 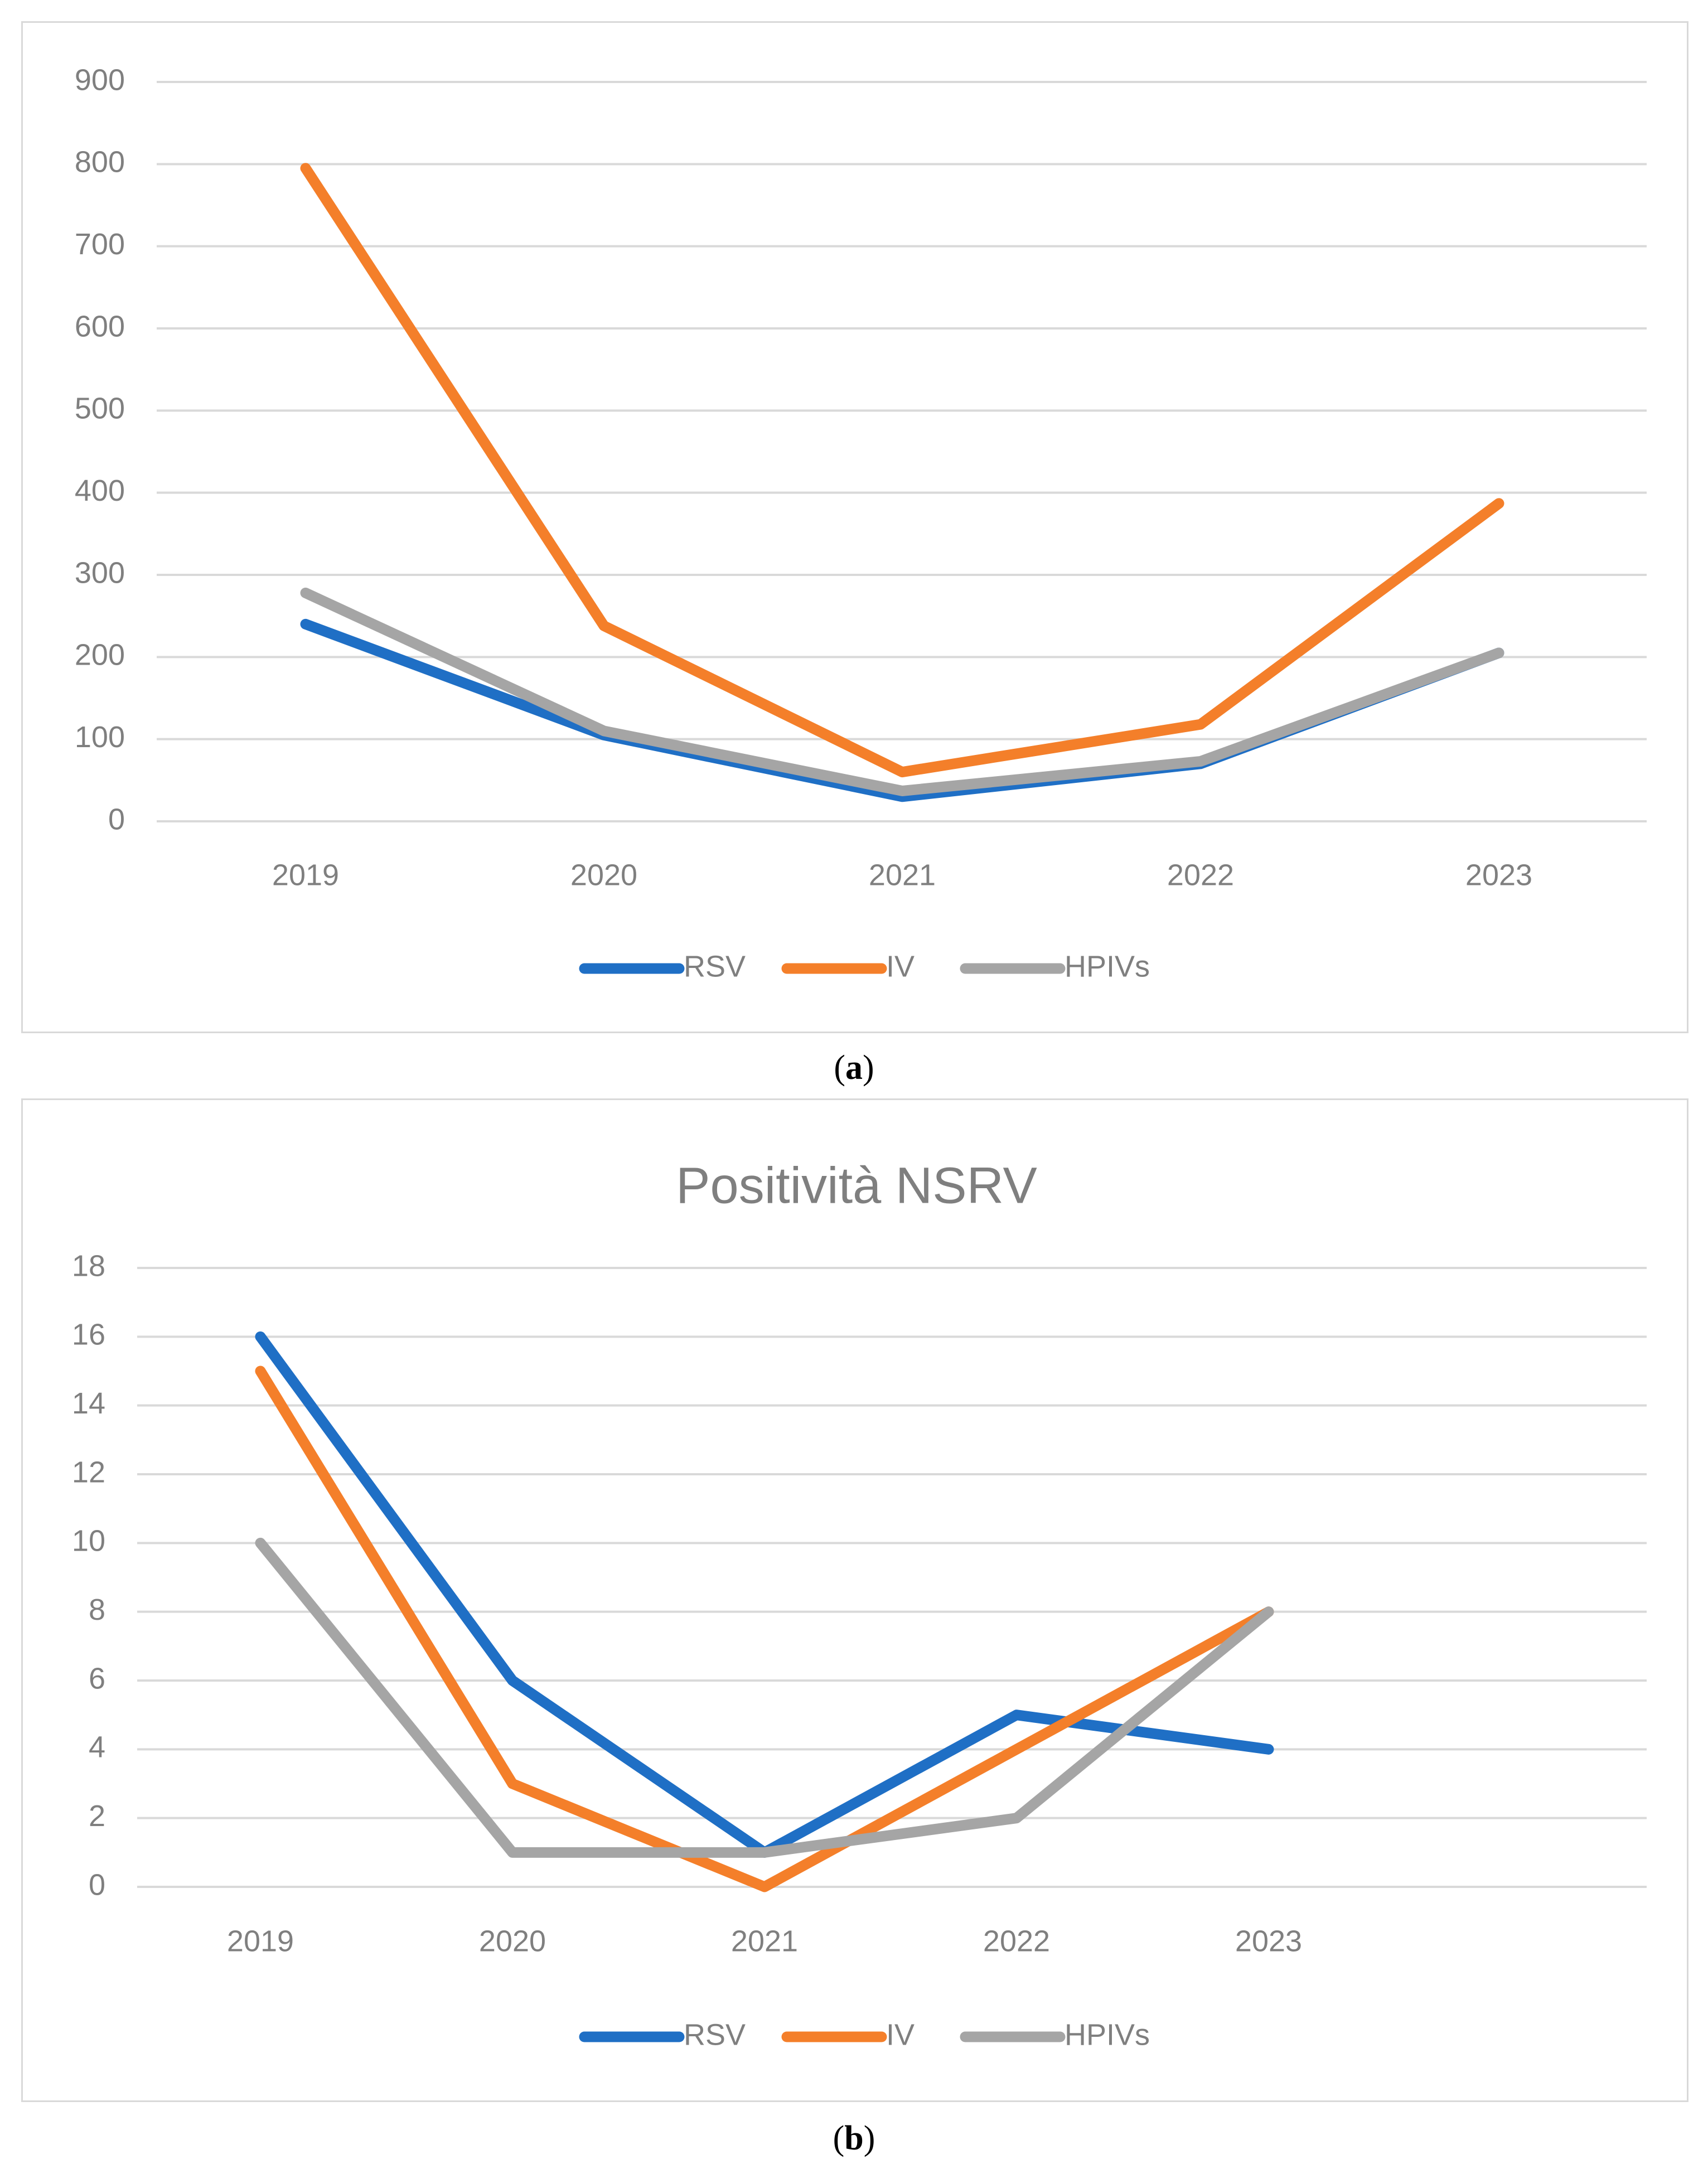 I want to click on series-line-rsv, so click(x=764, y=1594).